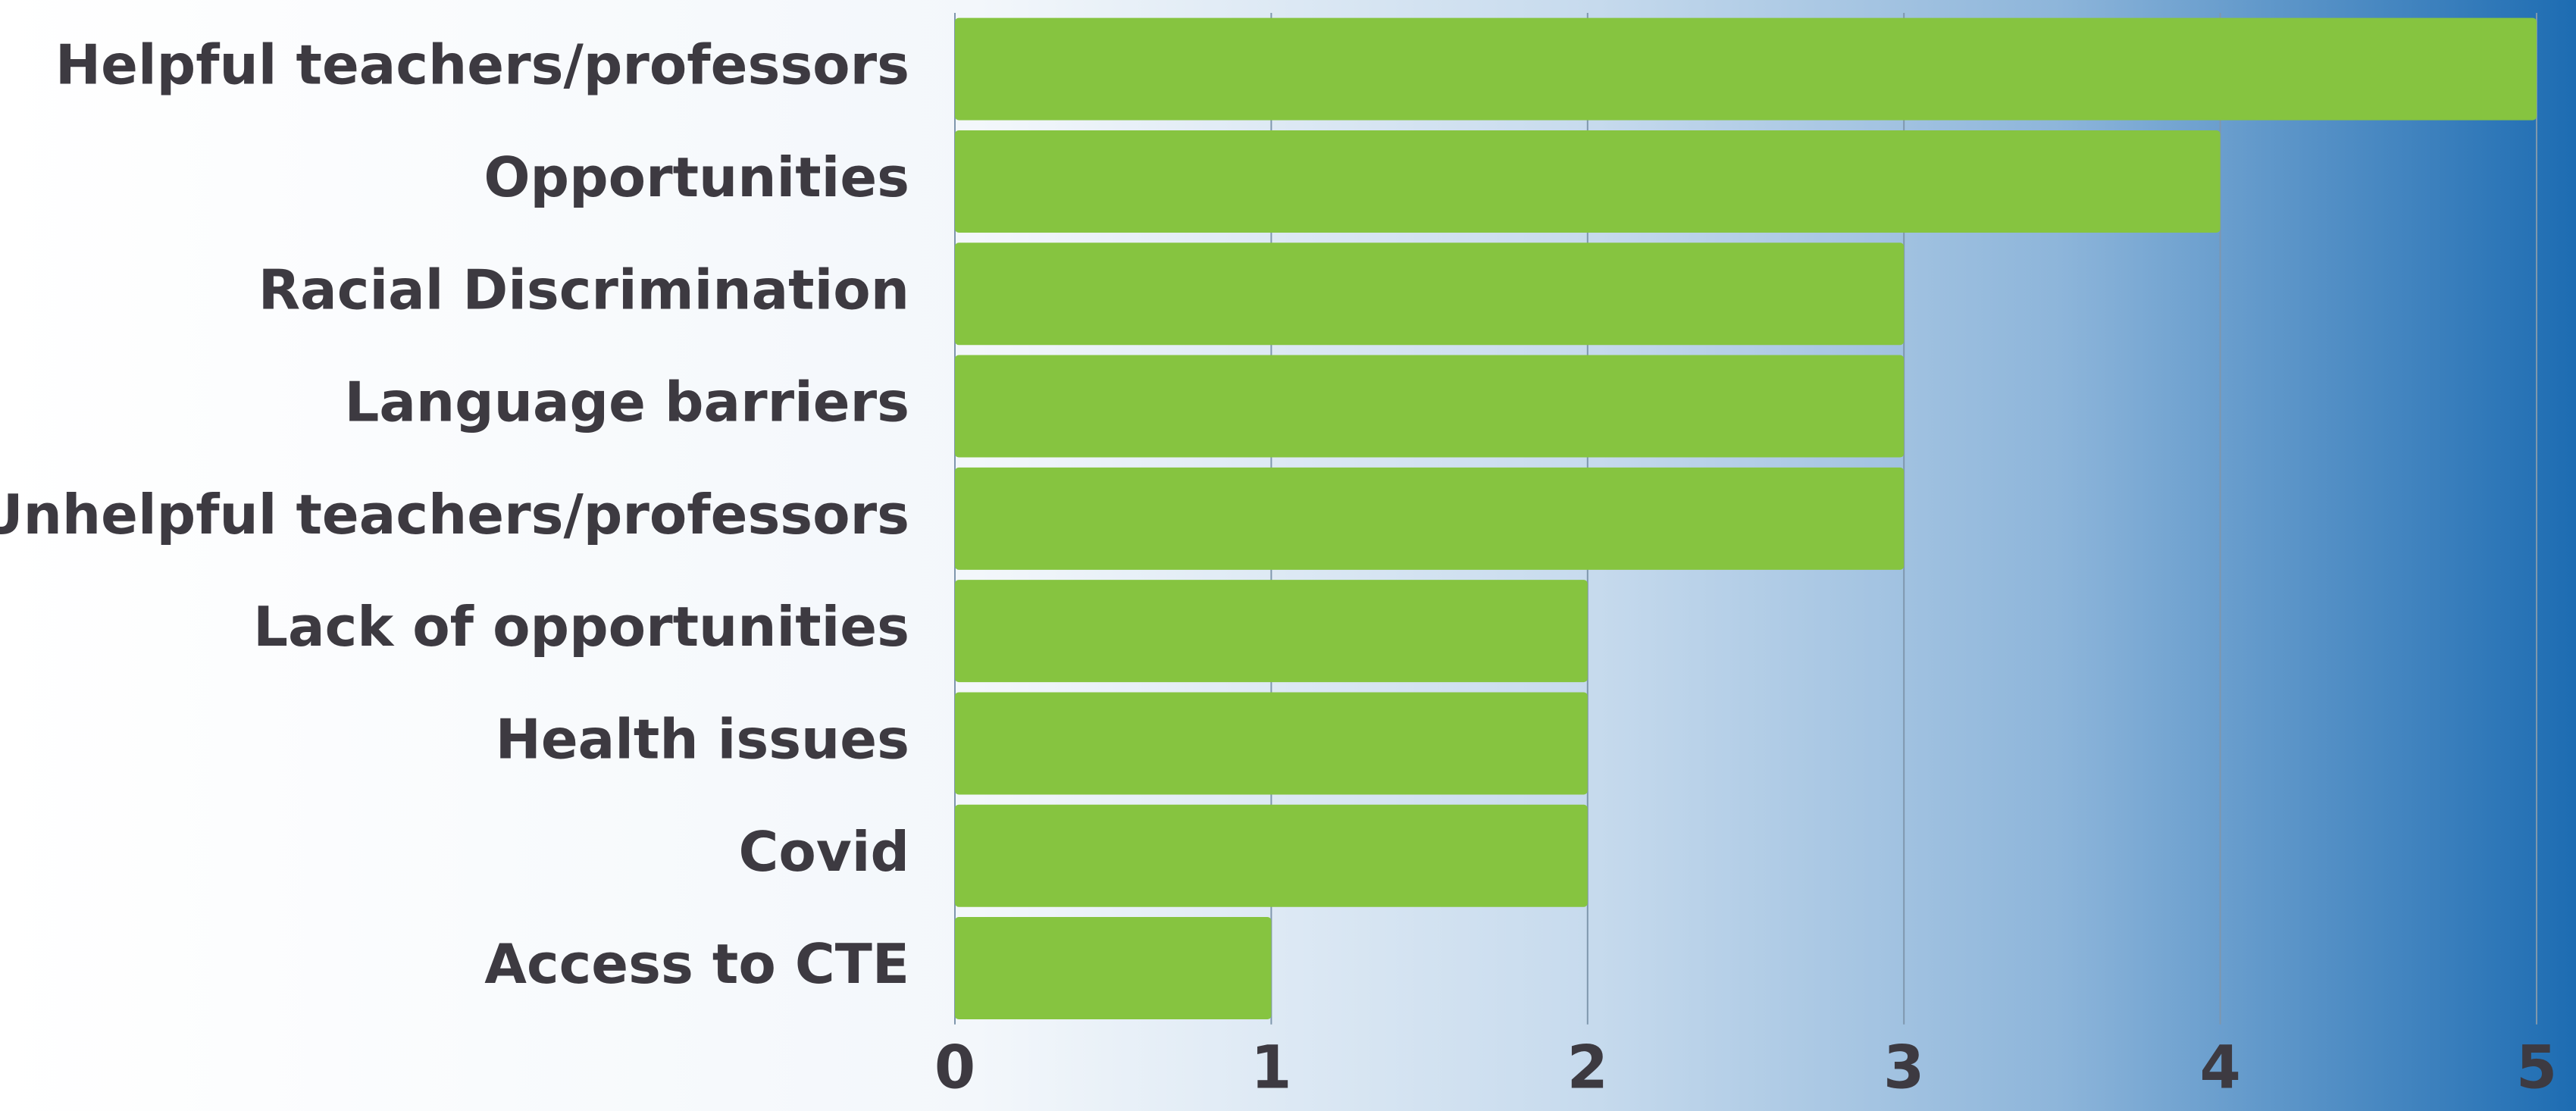 This screenshot has height=1111, width=2576. I want to click on x-tick-label: 0, so click(954, 1068).